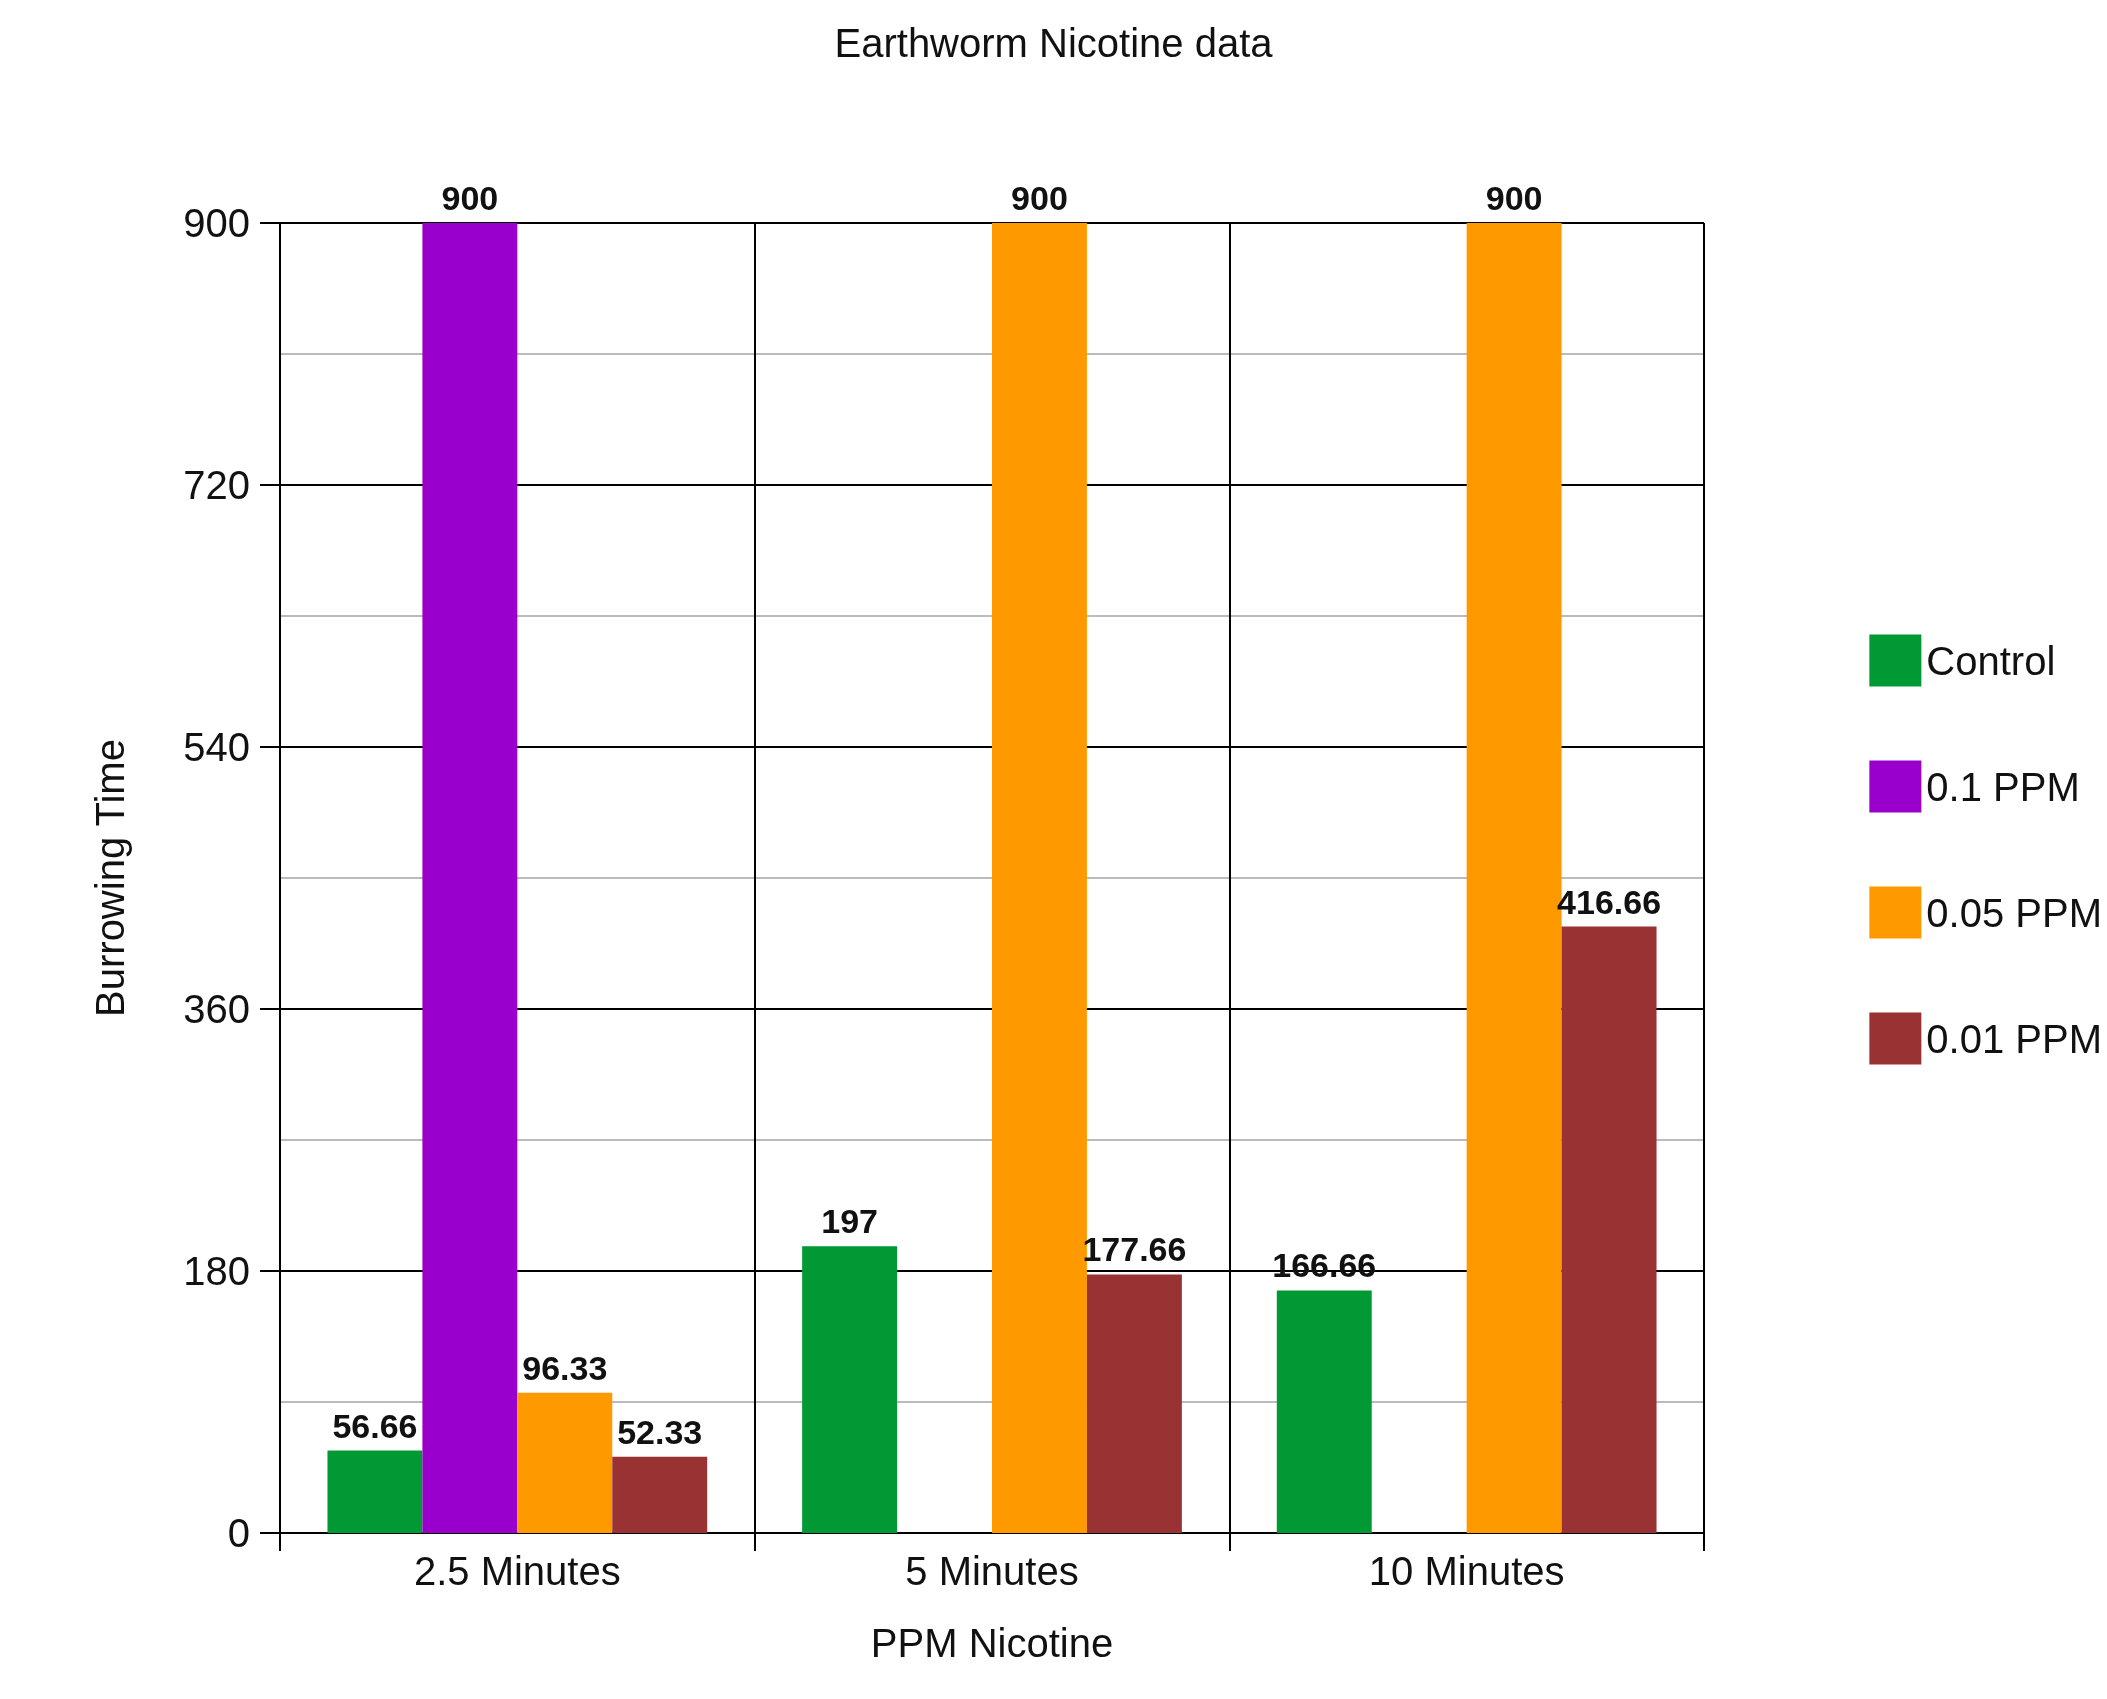 This screenshot has height=1699, width=2107. I want to click on data-label: 197, so click(849, 1221).